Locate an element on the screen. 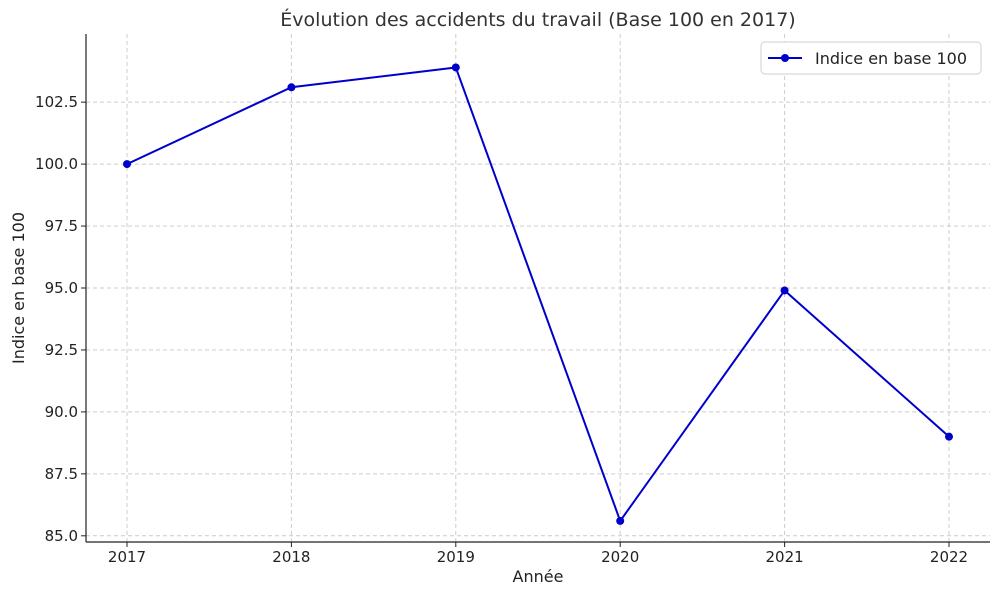 The image size is (1000, 596). x-tick-label: 2017 is located at coordinates (127, 557).